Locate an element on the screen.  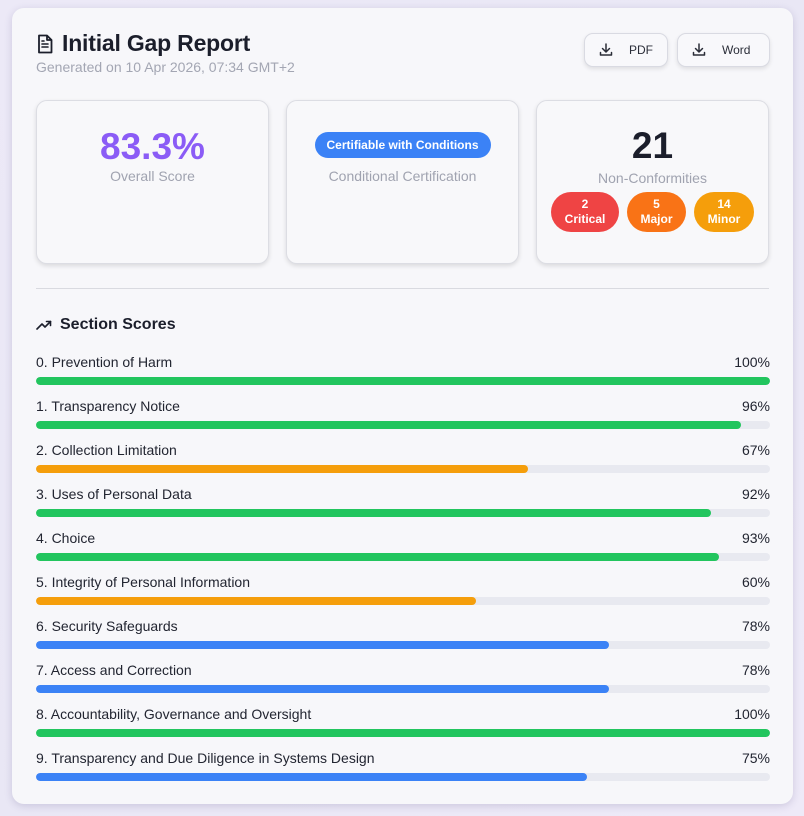
critical-badge: 2 Critical is located at coordinates (585, 212).